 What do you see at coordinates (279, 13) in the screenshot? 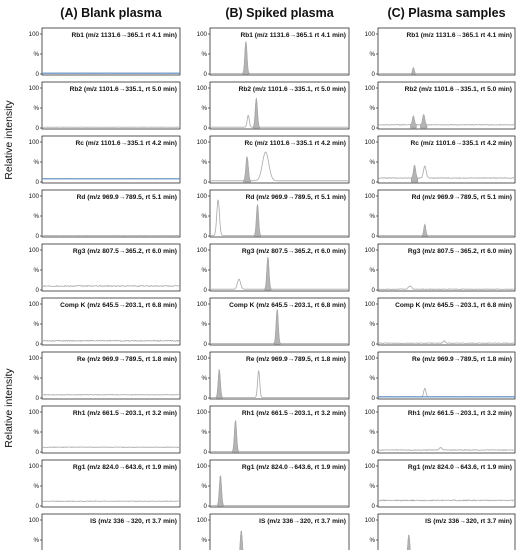
I see `column-title-1: (B) Spiked plasma` at bounding box center [279, 13].